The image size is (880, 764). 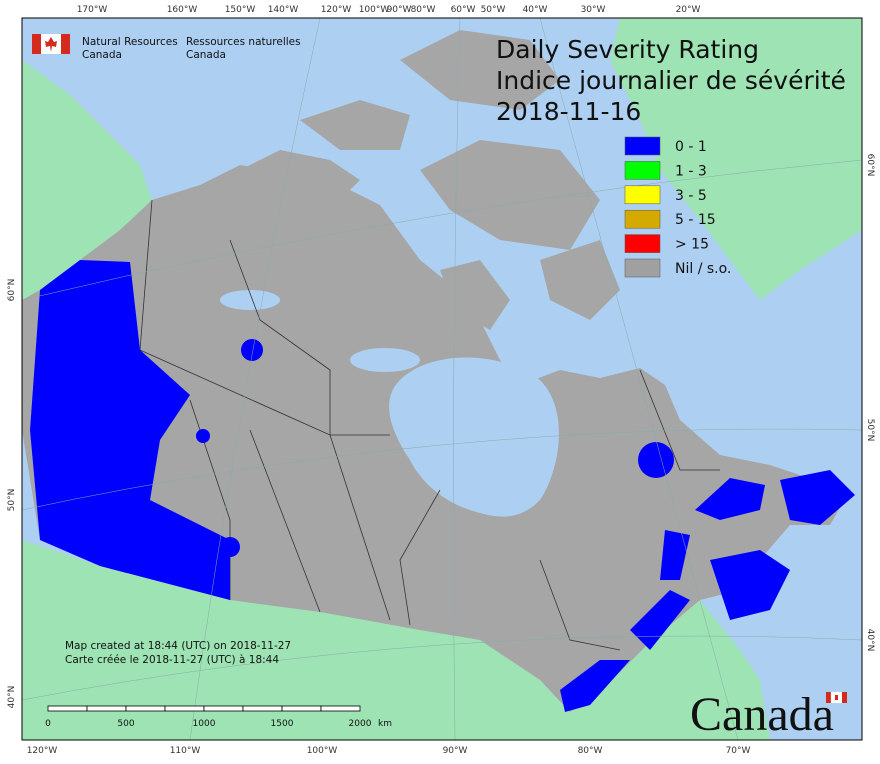 What do you see at coordinates (374, 10) in the screenshot?
I see `graticule-label-top: 100°W` at bounding box center [374, 10].